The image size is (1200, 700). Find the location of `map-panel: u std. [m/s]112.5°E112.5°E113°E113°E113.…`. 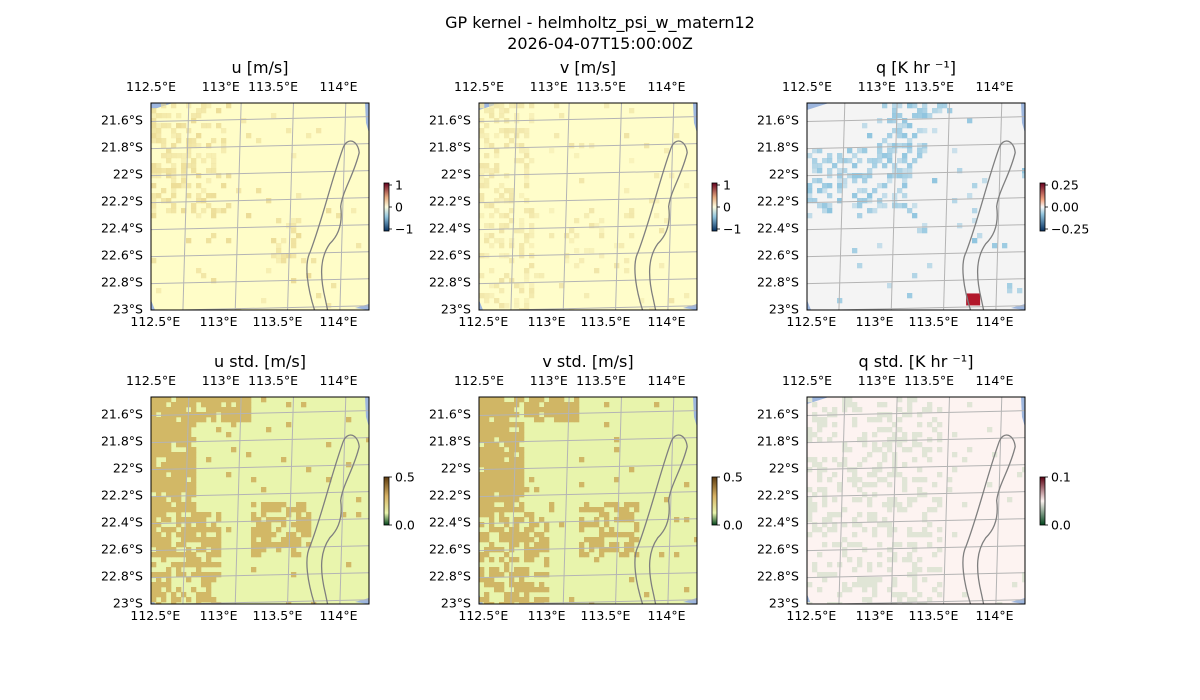

map-panel: u std. [m/s]112.5°E112.5°E113°E113°E113.… is located at coordinates (258, 487).